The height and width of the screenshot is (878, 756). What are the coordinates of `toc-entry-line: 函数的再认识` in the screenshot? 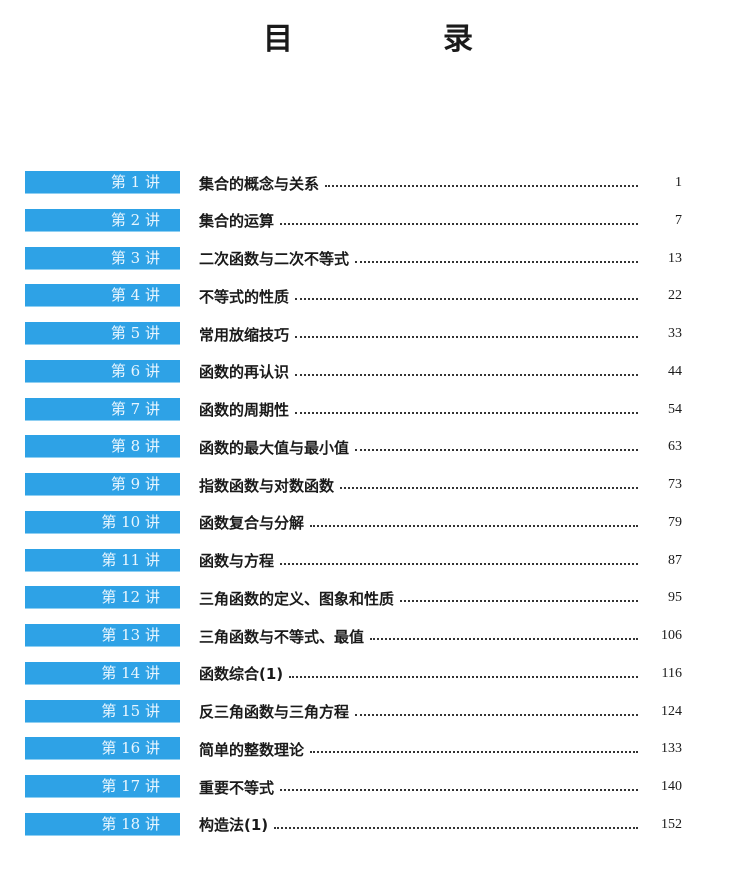 It's located at (440, 372).